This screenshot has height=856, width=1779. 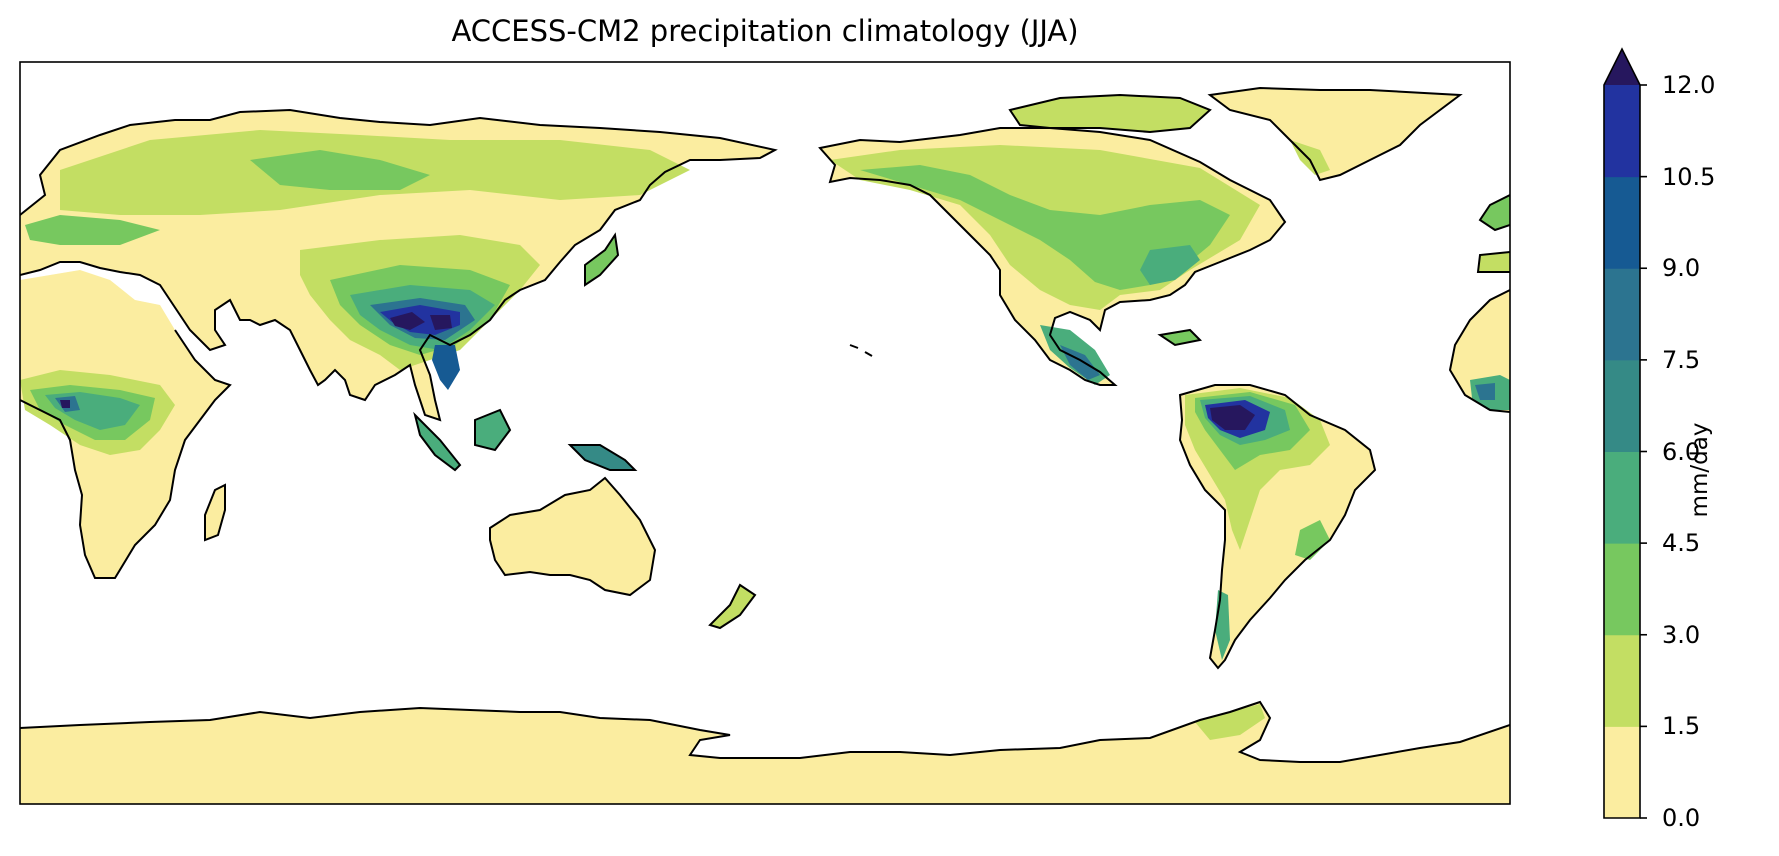 I want to click on coastline-north-america, so click(x=1052, y=256).